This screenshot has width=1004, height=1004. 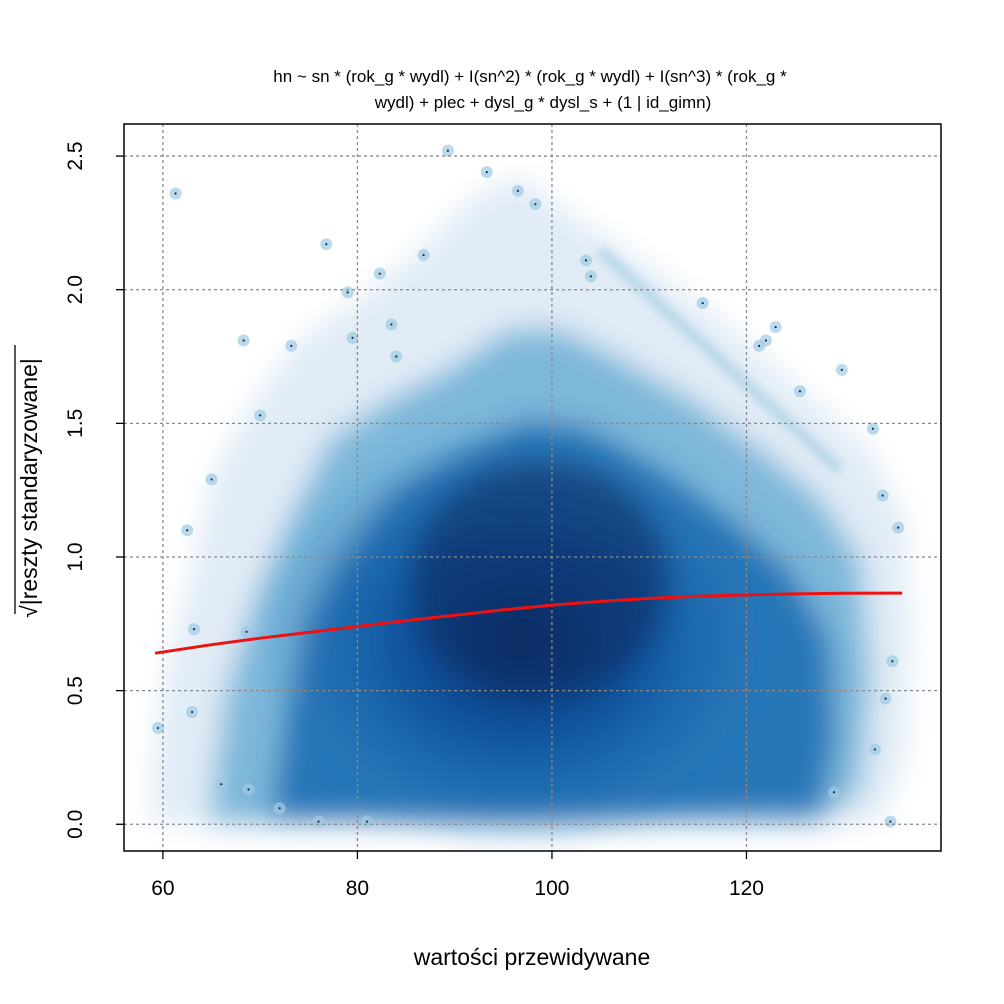 What do you see at coordinates (75, 556) in the screenshot?
I see `y-tick-label-1.0: 1.0` at bounding box center [75, 556].